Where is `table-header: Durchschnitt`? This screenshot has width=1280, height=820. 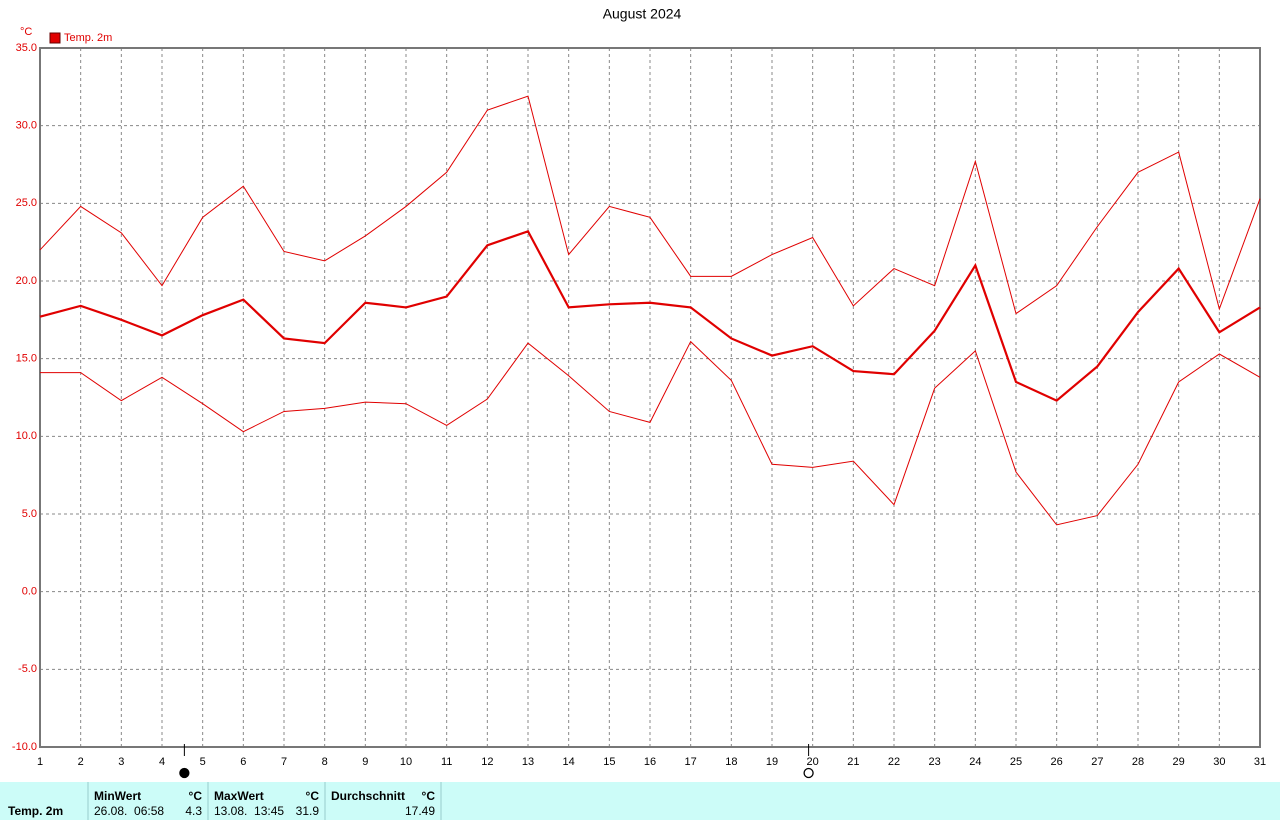
table-header: Durchschnitt is located at coordinates (368, 796).